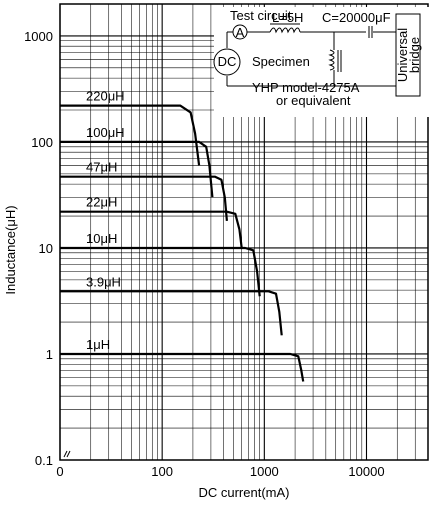 The width and height of the screenshot is (434, 507). What do you see at coordinates (49, 354) in the screenshot?
I see `y-tick-label: 1` at bounding box center [49, 354].